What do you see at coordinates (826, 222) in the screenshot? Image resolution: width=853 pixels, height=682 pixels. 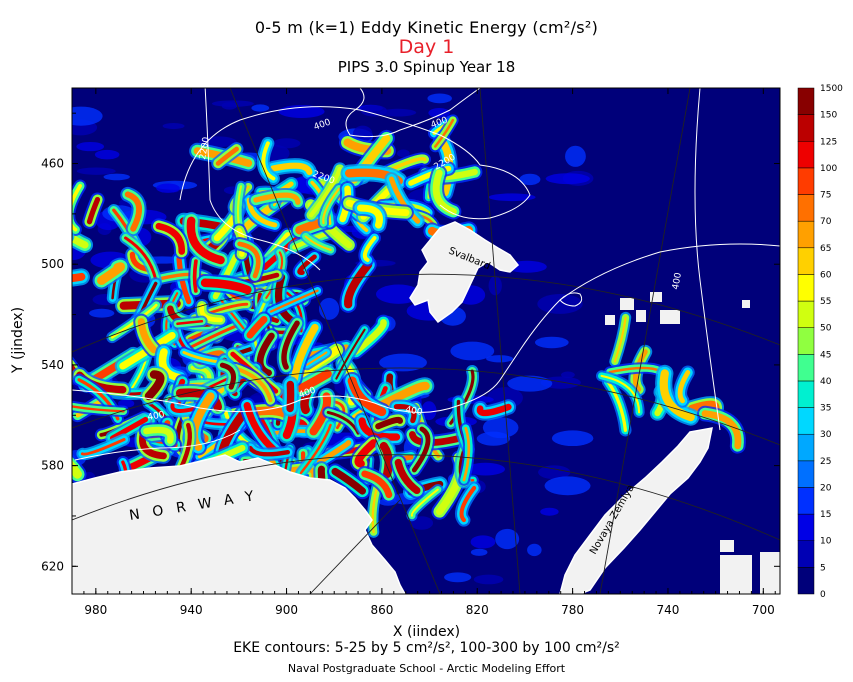 I see `colorbar-label: 70` at bounding box center [826, 222].